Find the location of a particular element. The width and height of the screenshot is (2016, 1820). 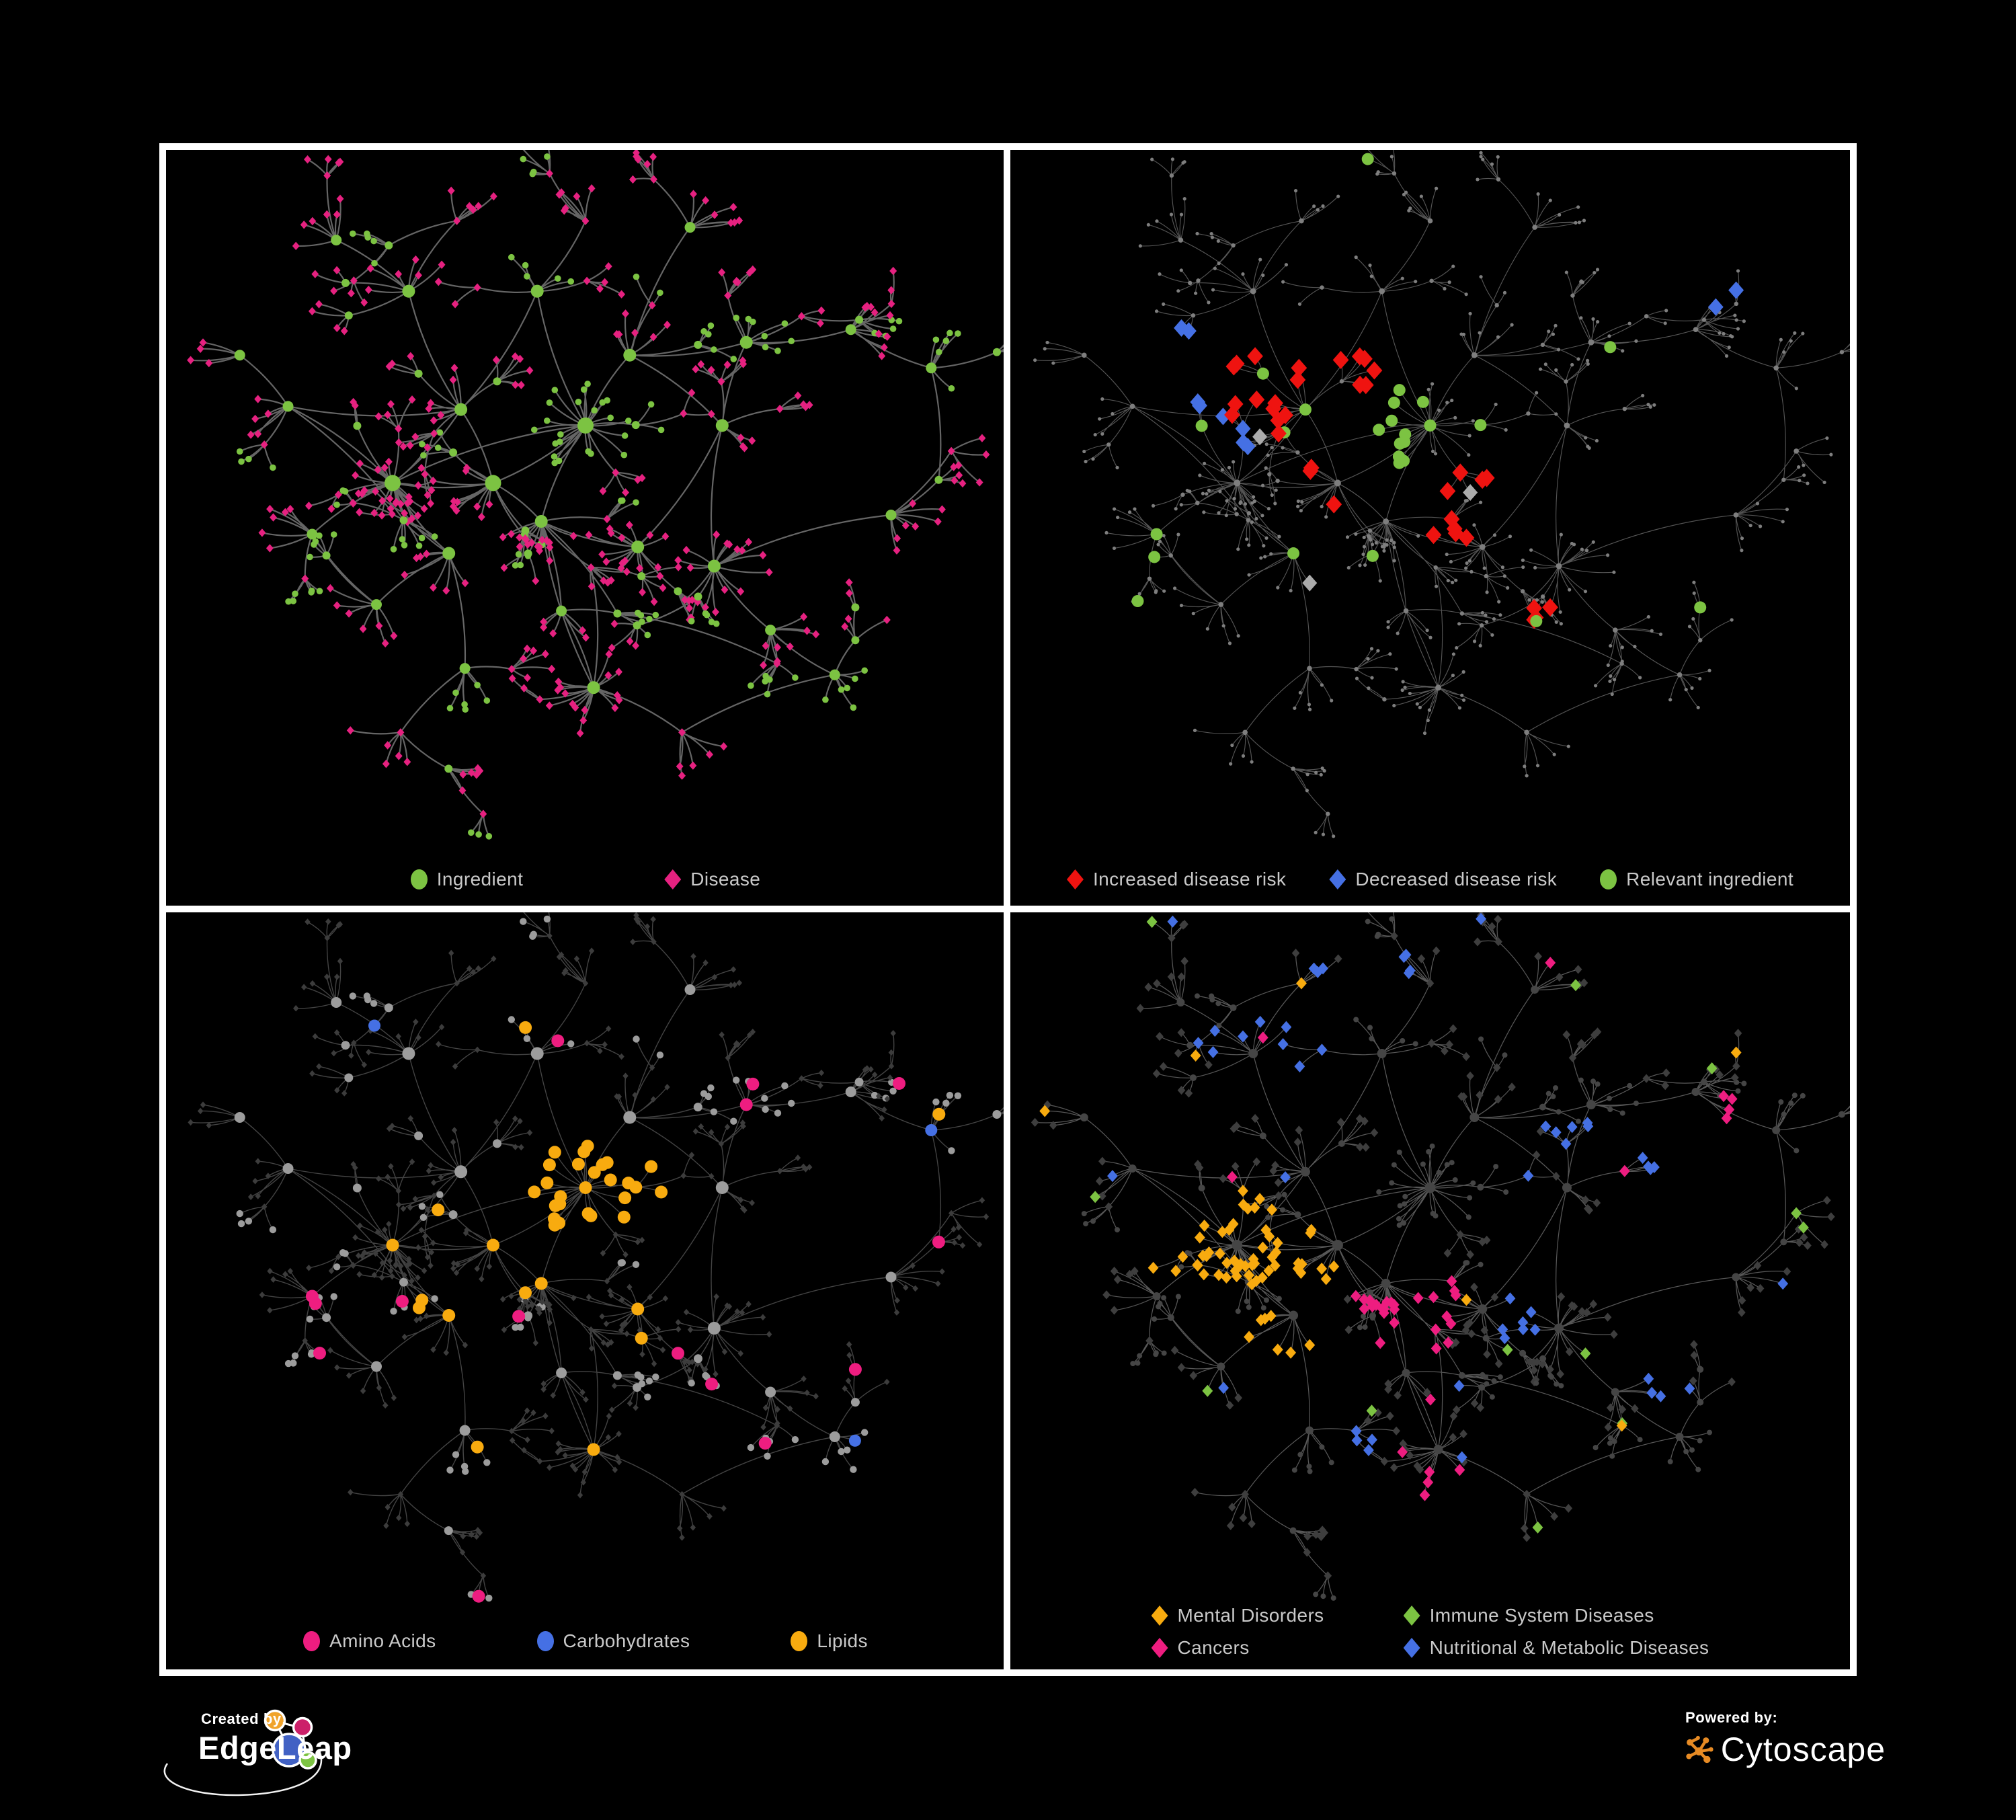

powered-by-label: Powered by: is located at coordinates (1731, 1717).